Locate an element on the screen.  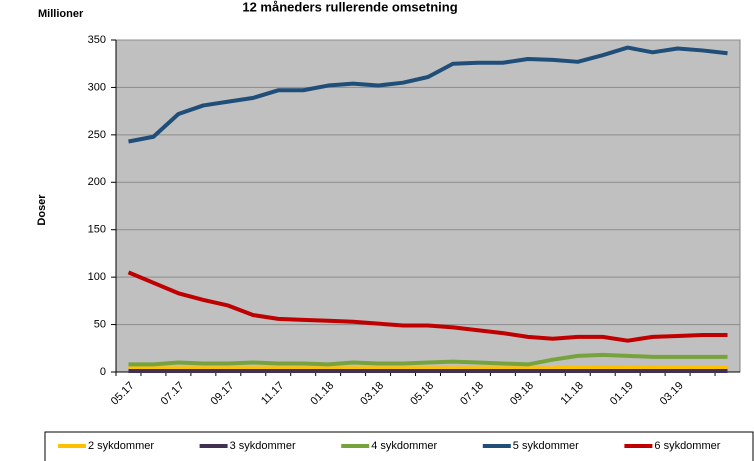
y-tick-label: 100 is located at coordinates (97, 277).